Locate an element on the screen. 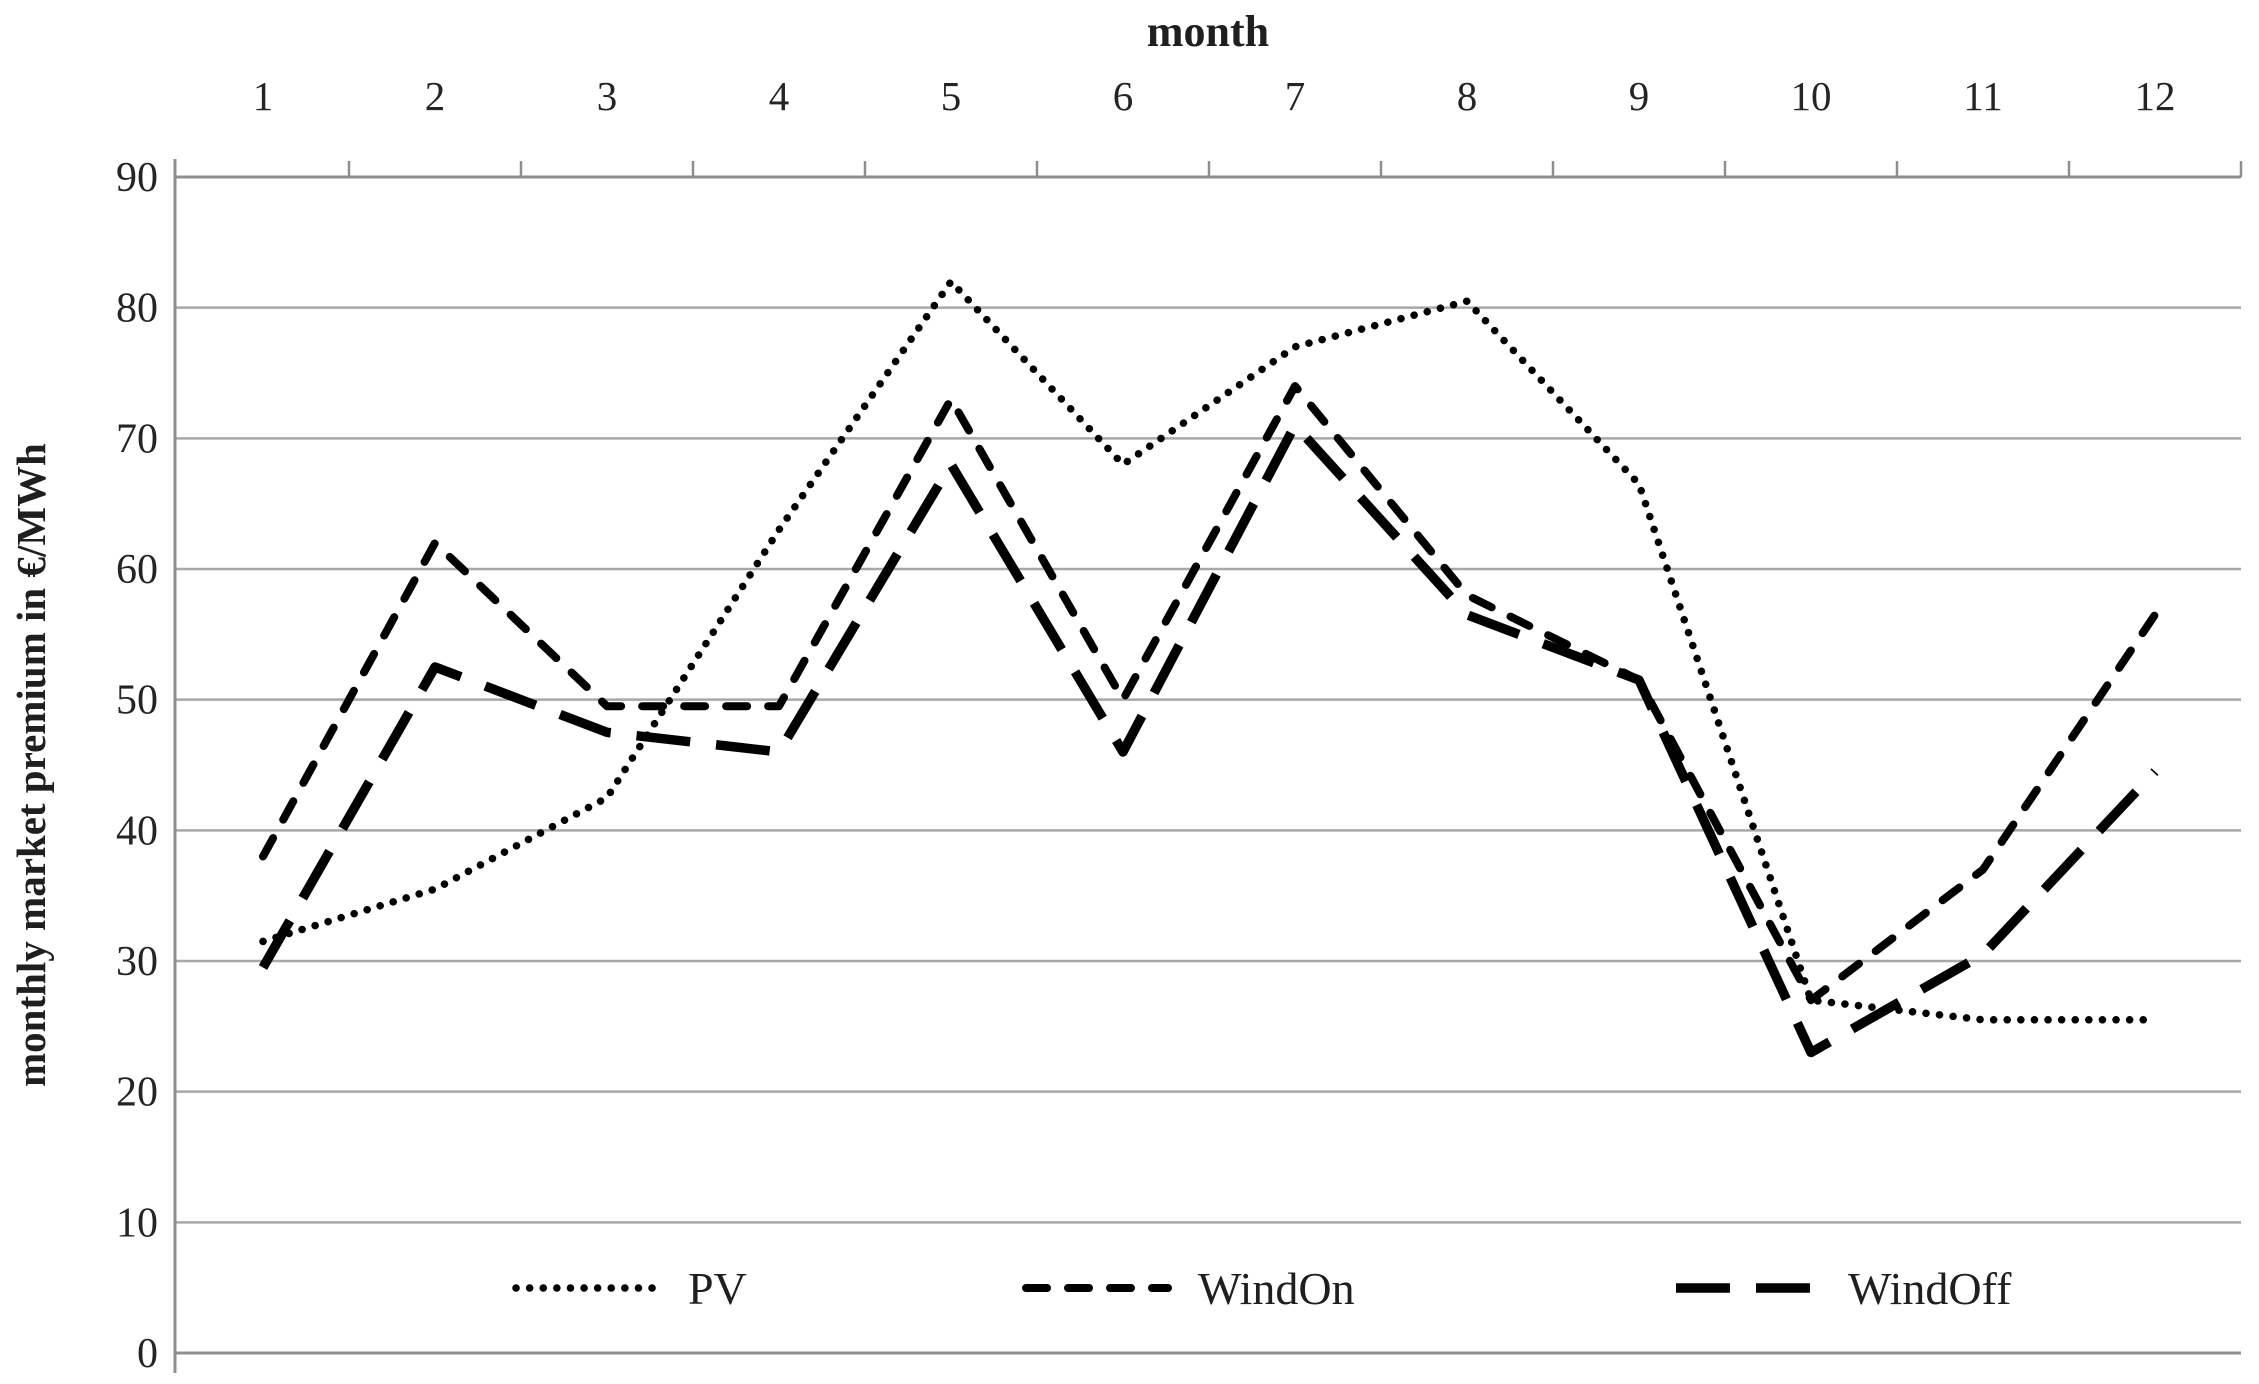 Image resolution: width=2259 pixels, height=1384 pixels. x-tick-label-10: 10 is located at coordinates (1811, 96).